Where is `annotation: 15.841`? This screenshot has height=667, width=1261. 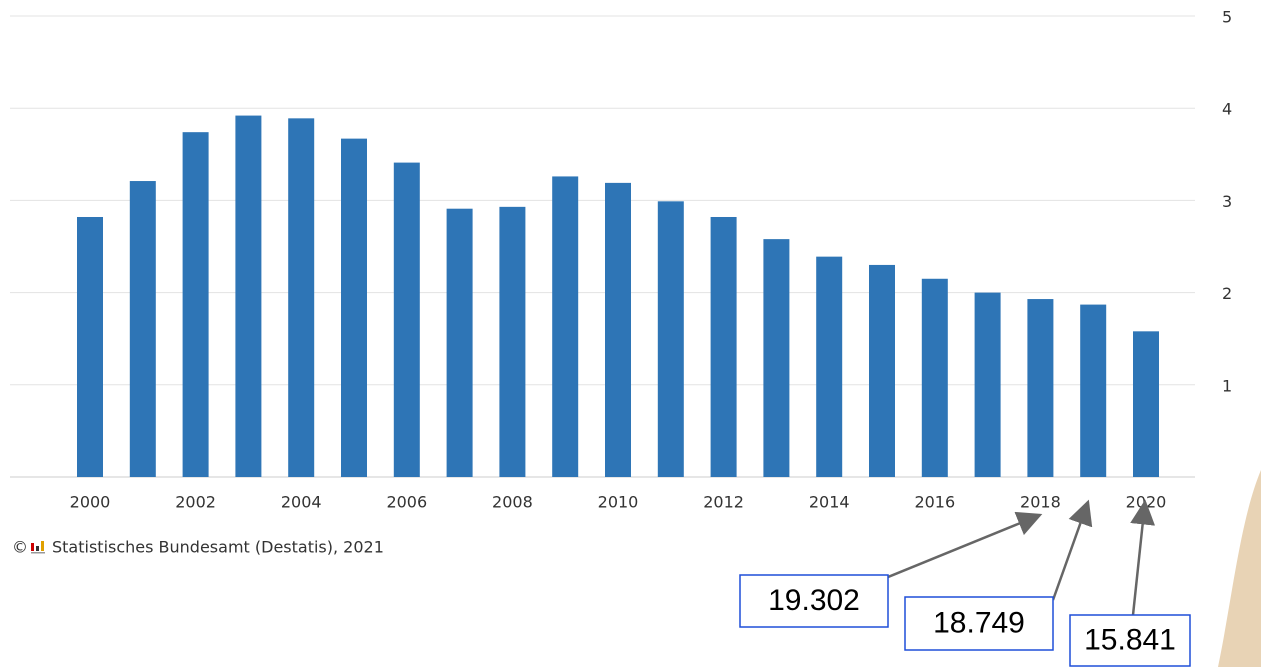 annotation: 15.841 is located at coordinates (1130, 639).